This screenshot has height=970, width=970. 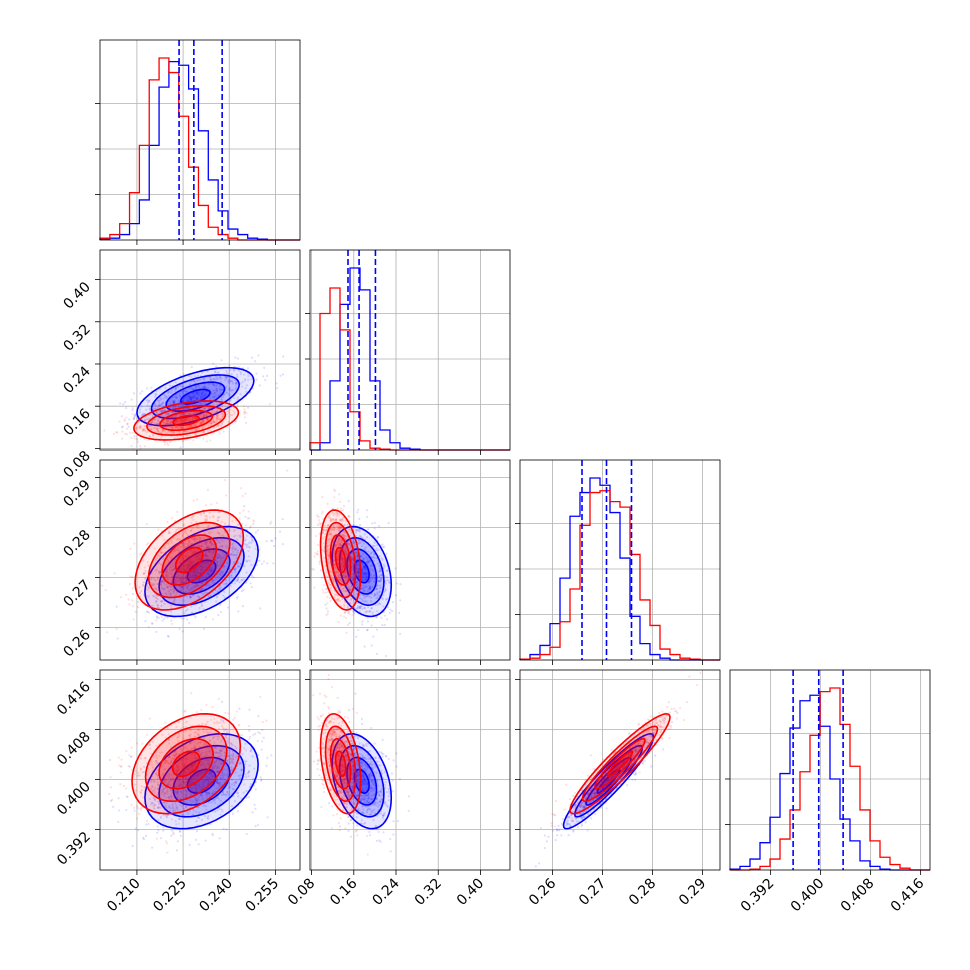 What do you see at coordinates (186, 420) in the screenshot?
I see `contour-line` at bounding box center [186, 420].